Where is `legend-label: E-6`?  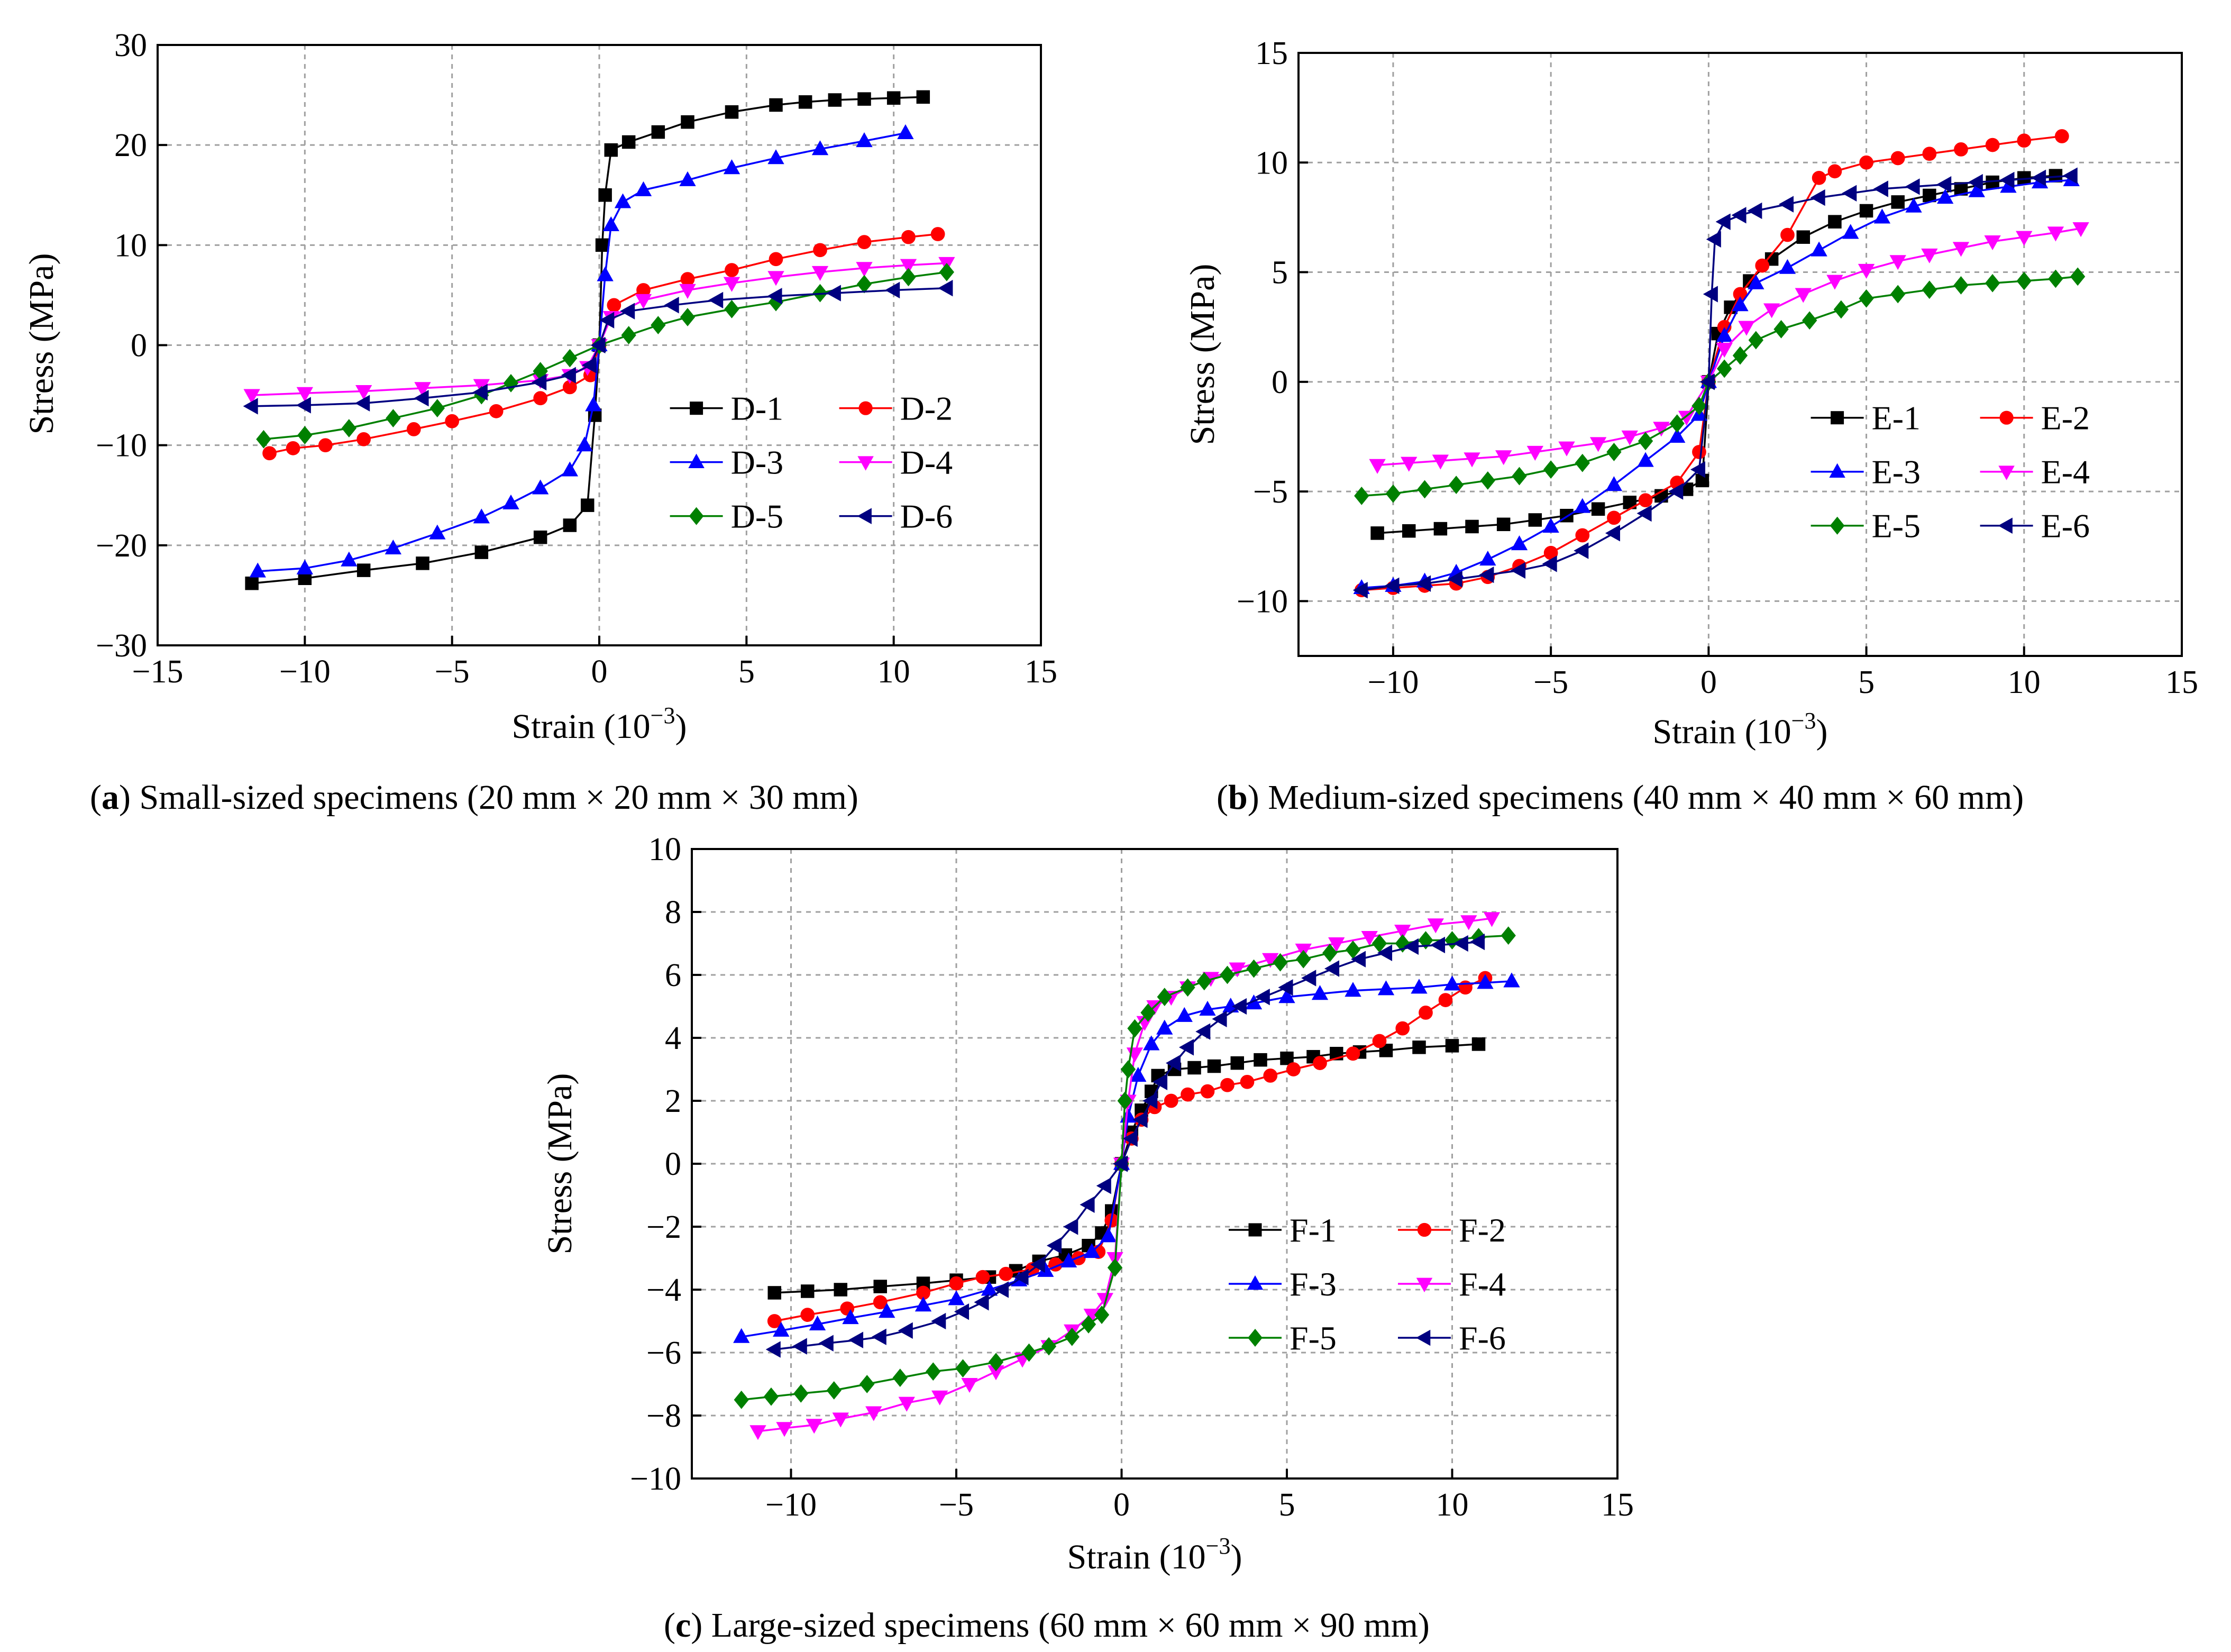 legend-label: E-6 is located at coordinates (2065, 526).